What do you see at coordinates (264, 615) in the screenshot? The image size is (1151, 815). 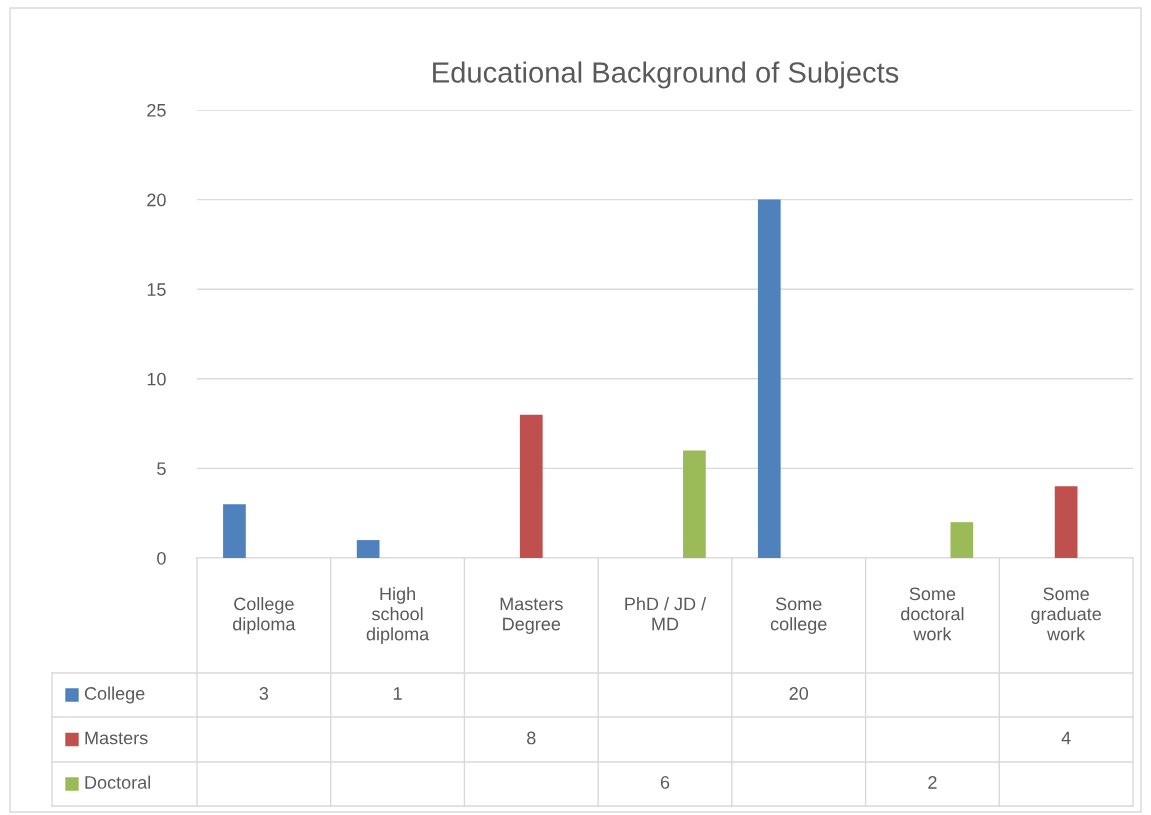 I see `x-tick-label: College diploma` at bounding box center [264, 615].